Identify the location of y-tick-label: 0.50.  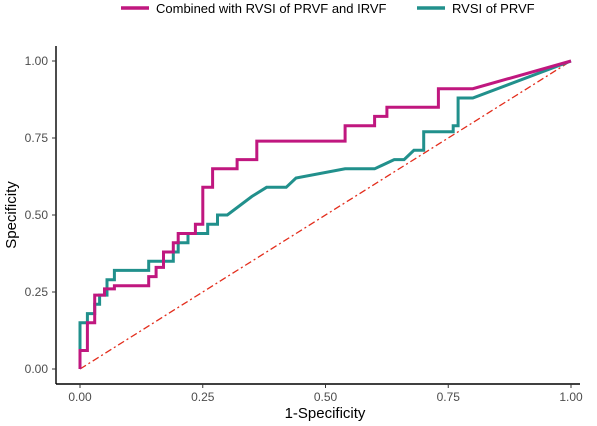
(37, 215).